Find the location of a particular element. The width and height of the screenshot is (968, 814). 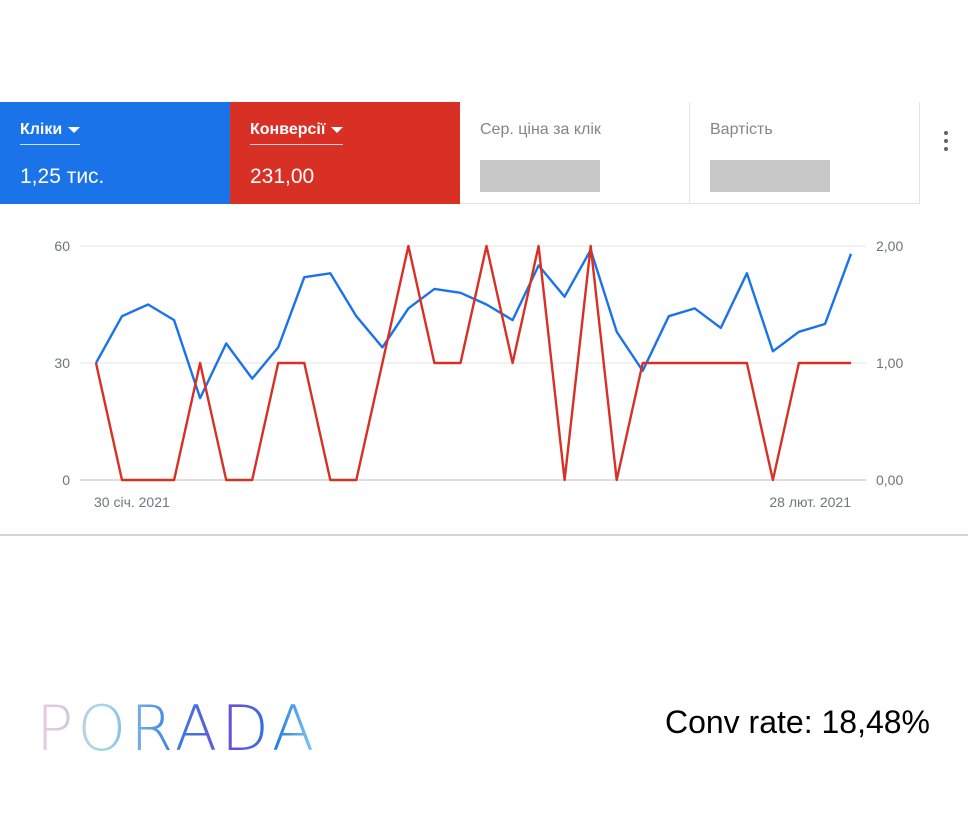

metric-label-clicks: Кліки is located at coordinates (41, 129).